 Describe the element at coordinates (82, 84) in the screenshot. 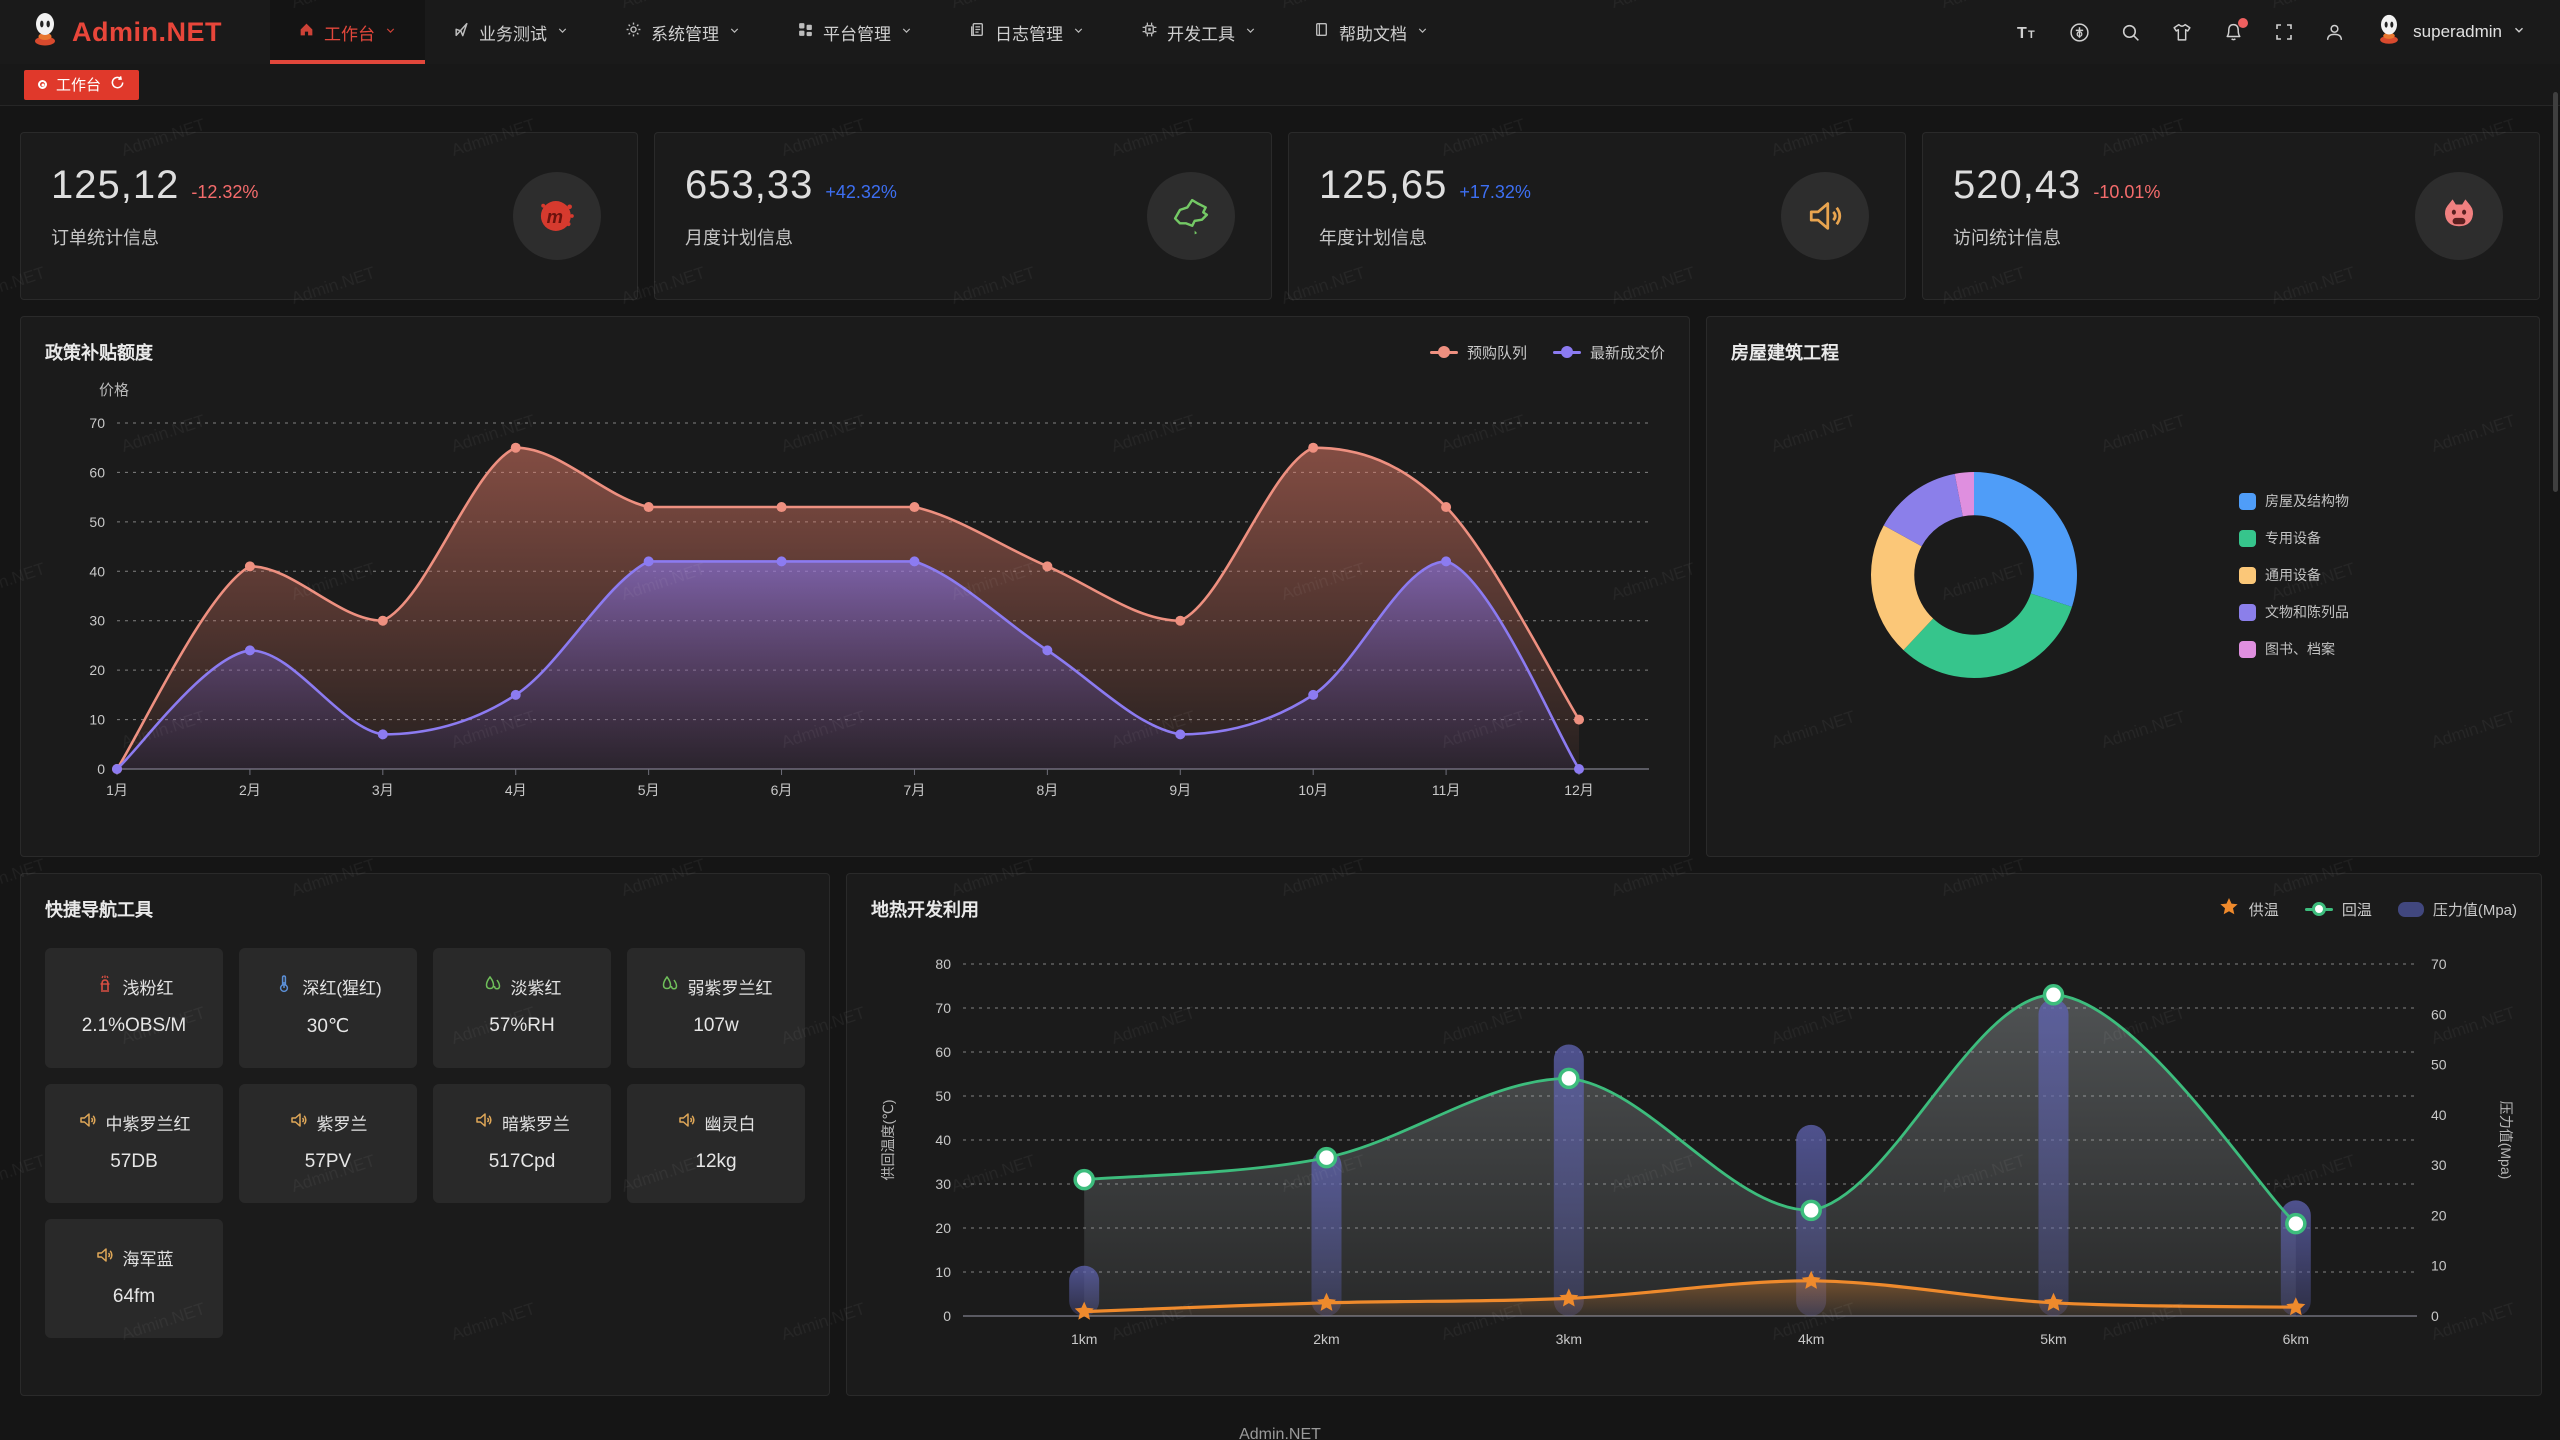

I see `tab-workbench: 工作台` at that location.